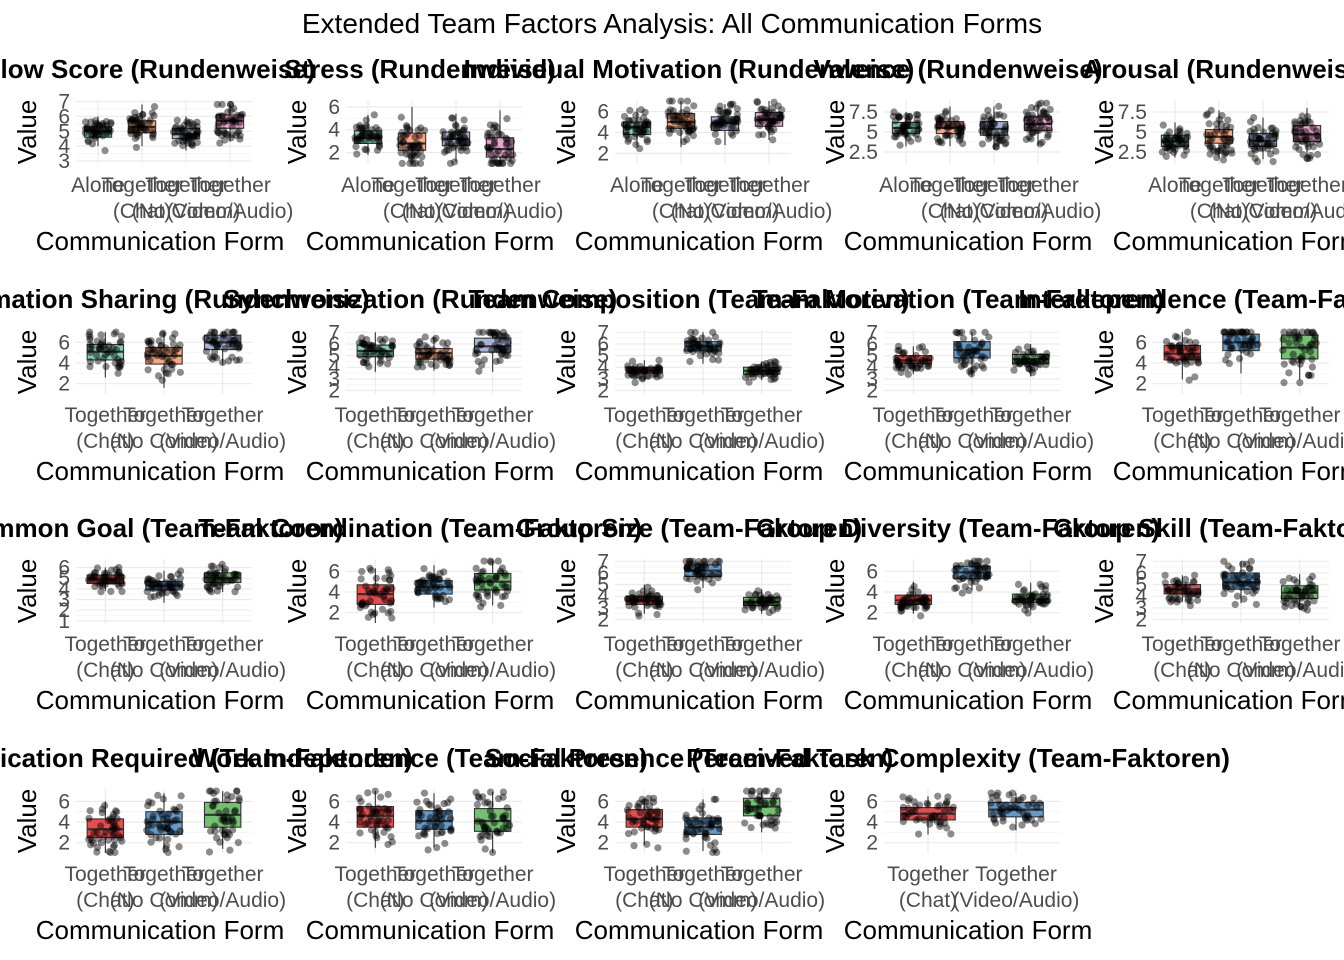 The image size is (1344, 960). What do you see at coordinates (1132, 112) in the screenshot?
I see `y-tick-label: 7.5` at bounding box center [1132, 112].